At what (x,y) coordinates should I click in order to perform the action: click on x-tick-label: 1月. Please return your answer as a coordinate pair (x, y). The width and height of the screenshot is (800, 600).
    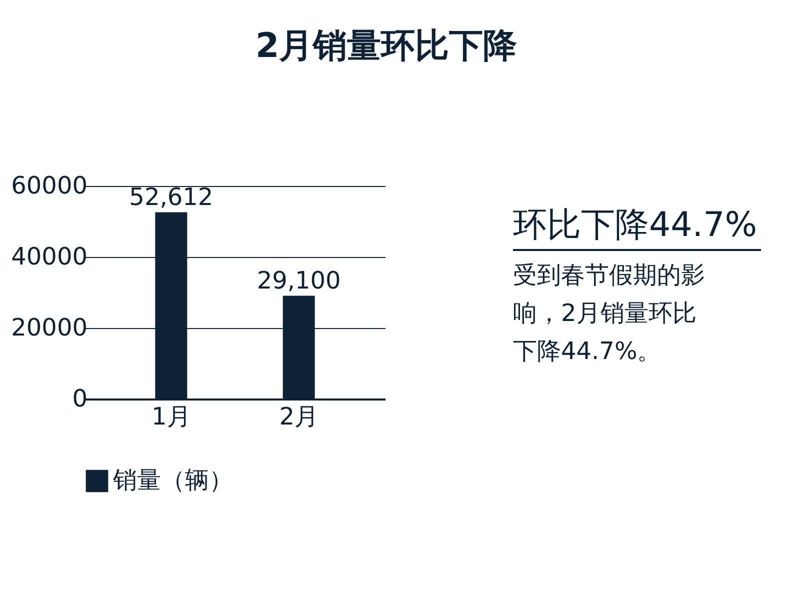
    Looking at the image, I should click on (171, 416).